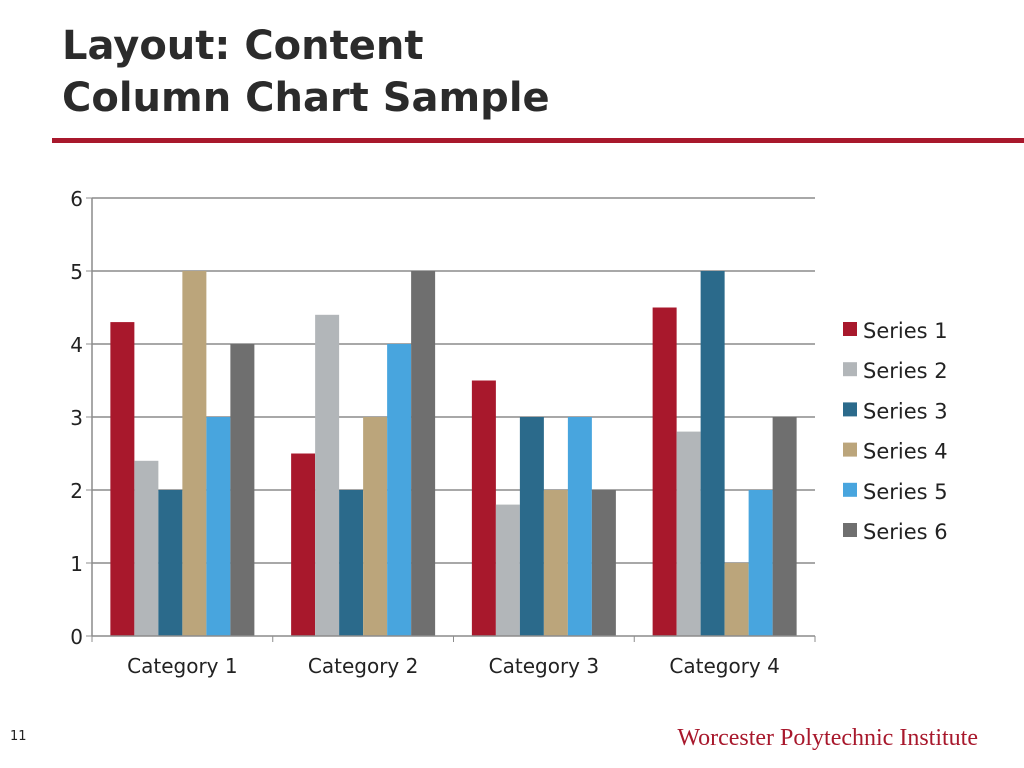 The height and width of the screenshot is (768, 1024). I want to click on y-tick-label: 6, so click(76, 199).